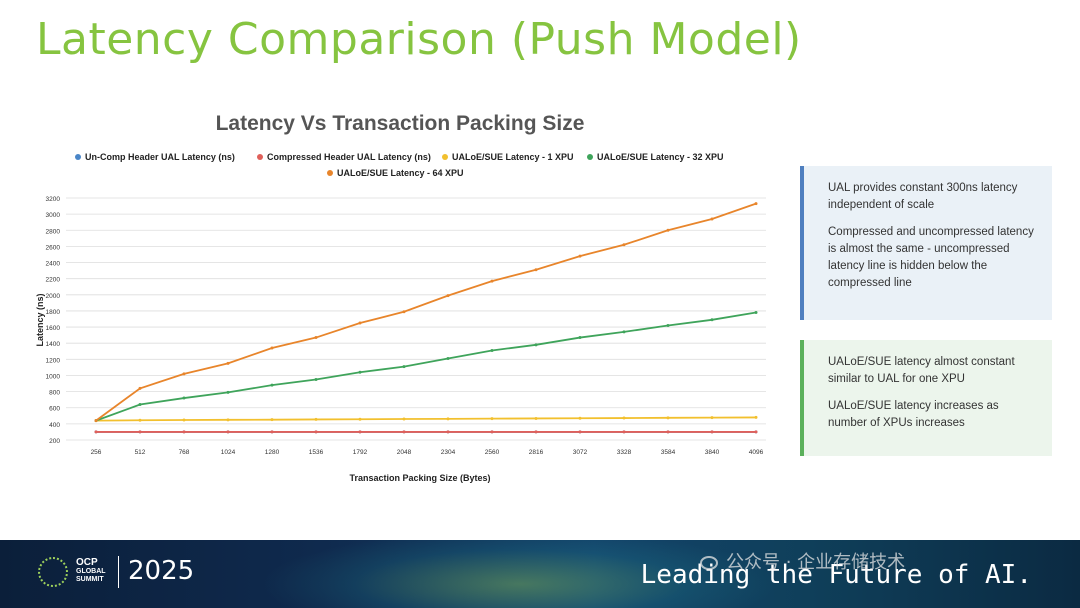 The height and width of the screenshot is (608, 1080). I want to click on x-tick-label: 1536, so click(316, 452).